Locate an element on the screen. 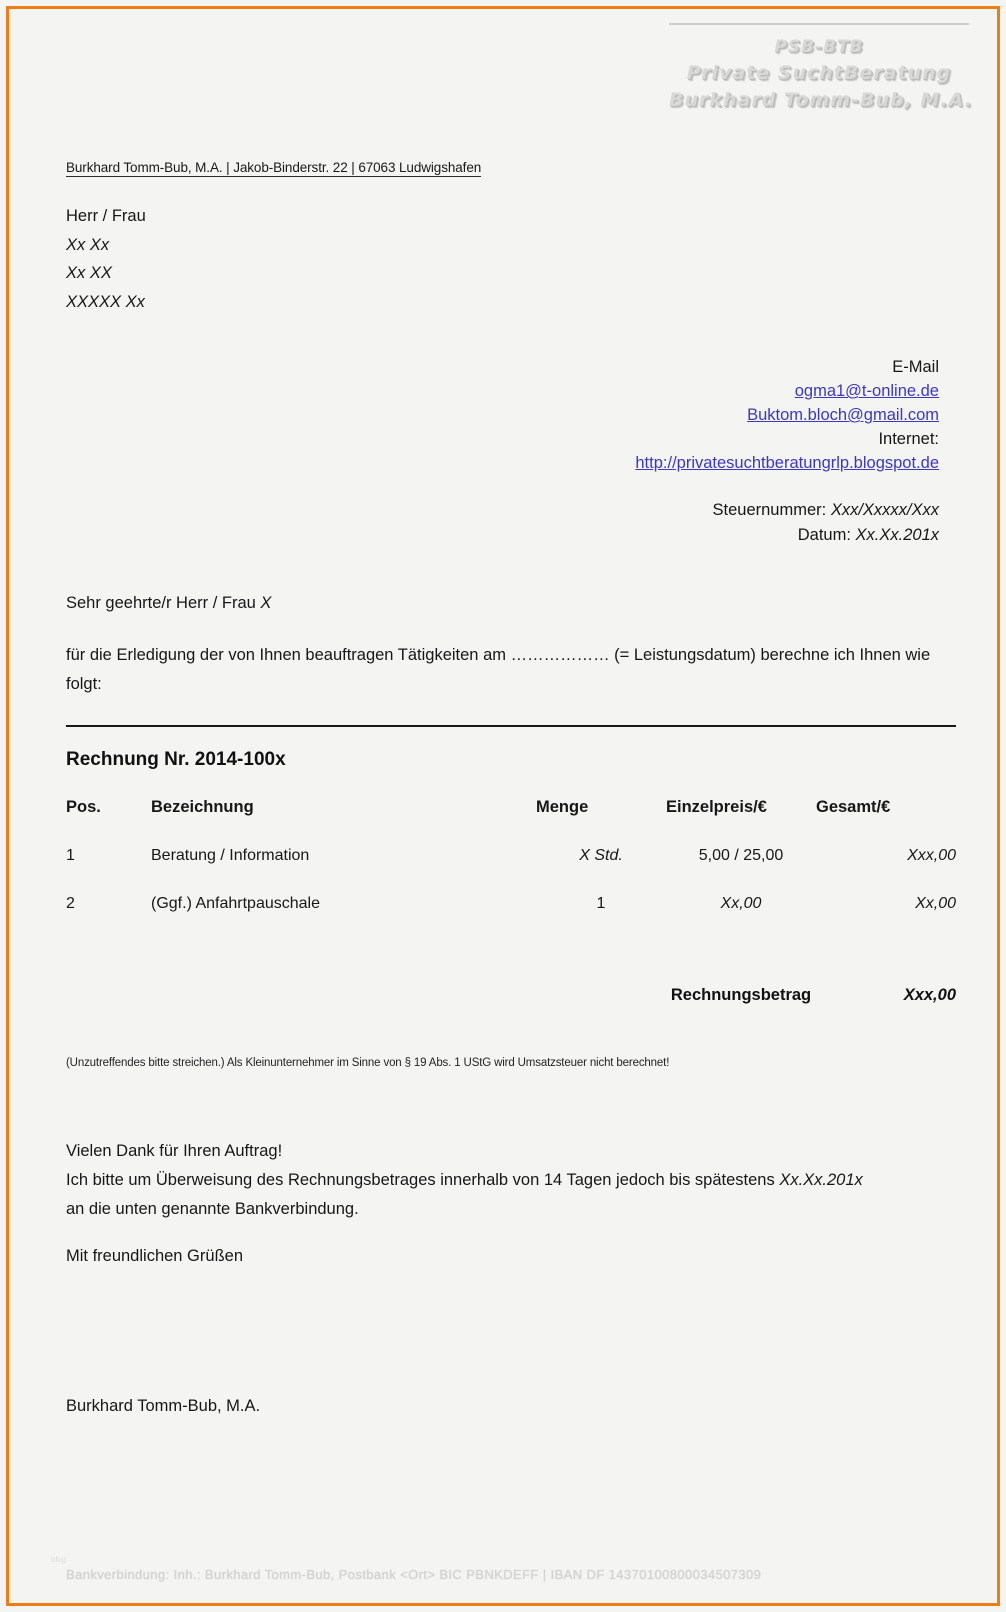 The width and height of the screenshot is (1006, 1612). tax-number-row: Steuernummer: Xxx/Xxxxx/Xxx is located at coordinates (826, 510).